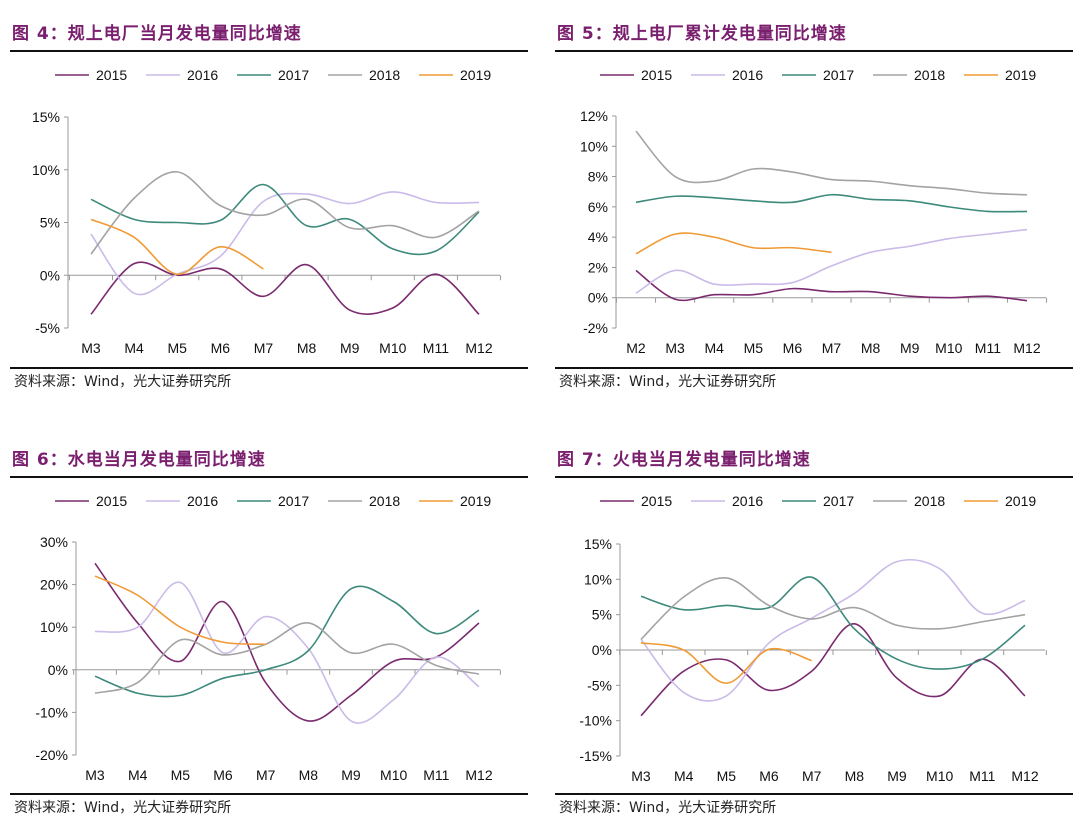  Describe the element at coordinates (831, 163) in the screenshot. I see `series-line-2018` at that location.